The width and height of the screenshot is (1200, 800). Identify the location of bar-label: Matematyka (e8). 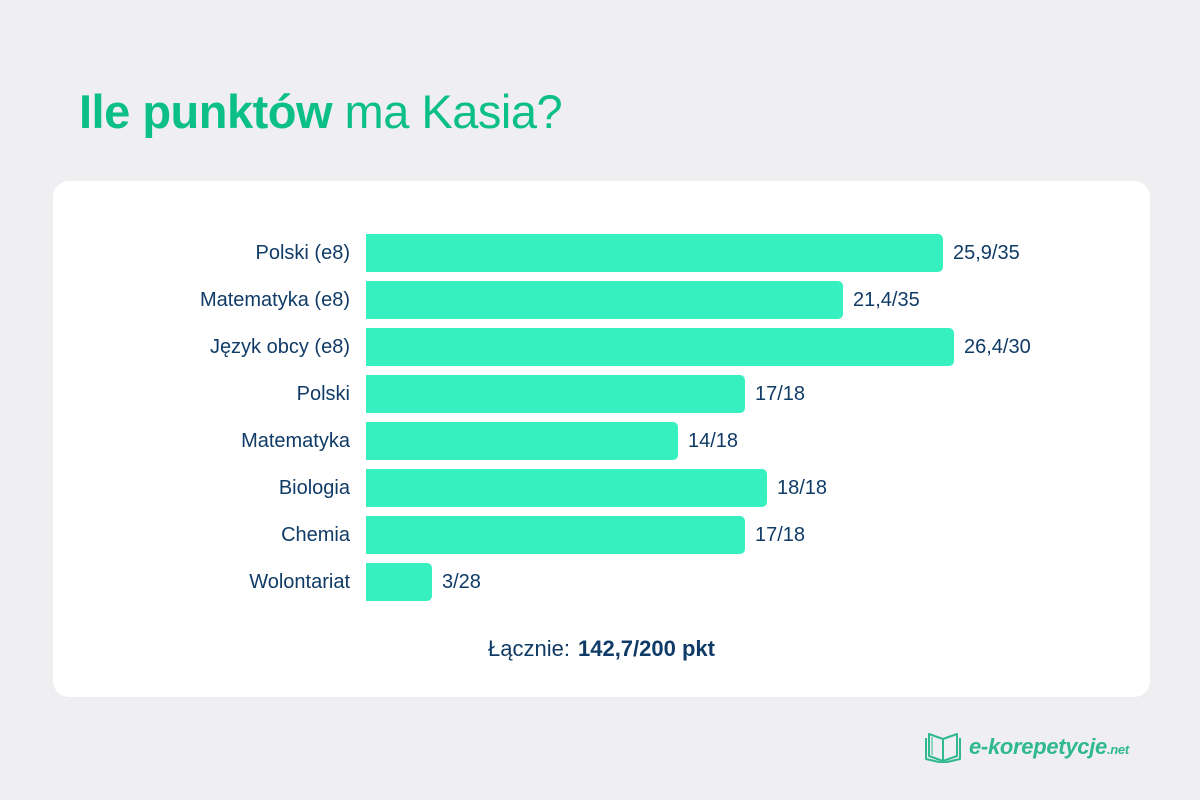
(274, 300).